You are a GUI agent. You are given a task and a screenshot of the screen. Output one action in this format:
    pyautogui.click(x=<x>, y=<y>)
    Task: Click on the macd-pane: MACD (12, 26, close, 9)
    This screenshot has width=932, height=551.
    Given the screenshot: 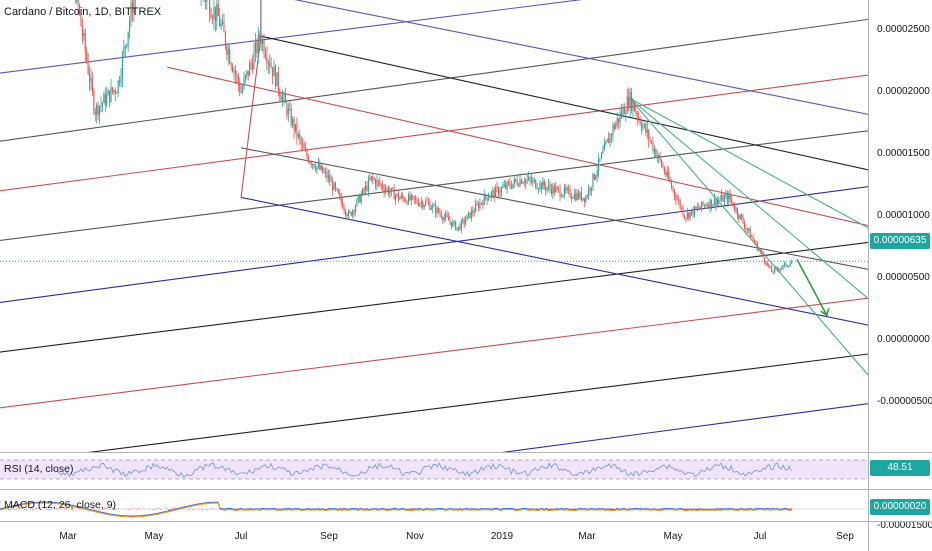 What is the action you would take?
    pyautogui.click(x=434, y=505)
    